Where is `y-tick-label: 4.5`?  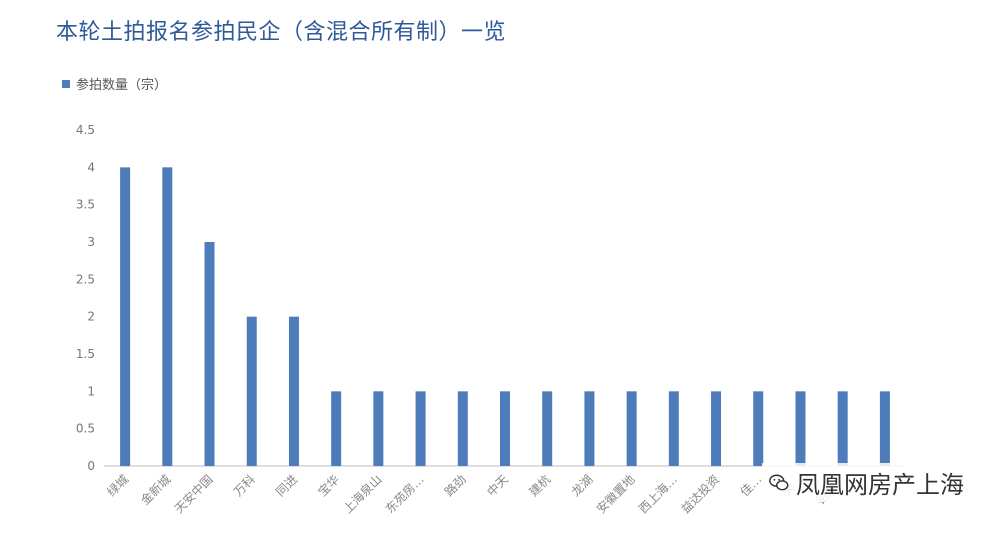 y-tick-label: 4.5 is located at coordinates (85, 130).